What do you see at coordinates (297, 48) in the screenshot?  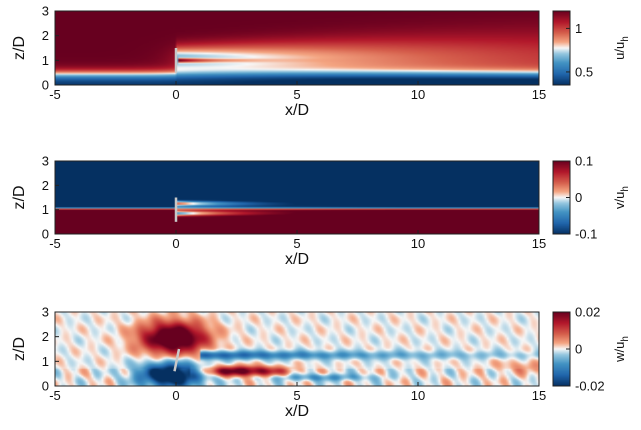 I see `heatmap-u` at bounding box center [297, 48].